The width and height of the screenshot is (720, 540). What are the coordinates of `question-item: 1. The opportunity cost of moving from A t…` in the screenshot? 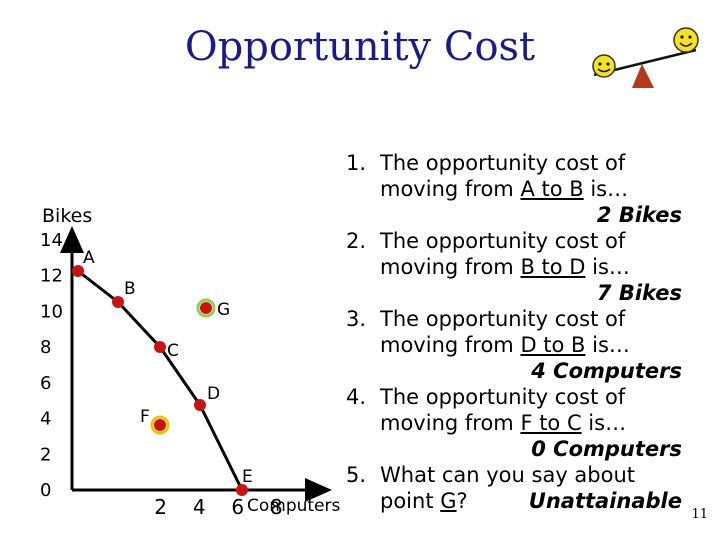 It's located at (511, 189).